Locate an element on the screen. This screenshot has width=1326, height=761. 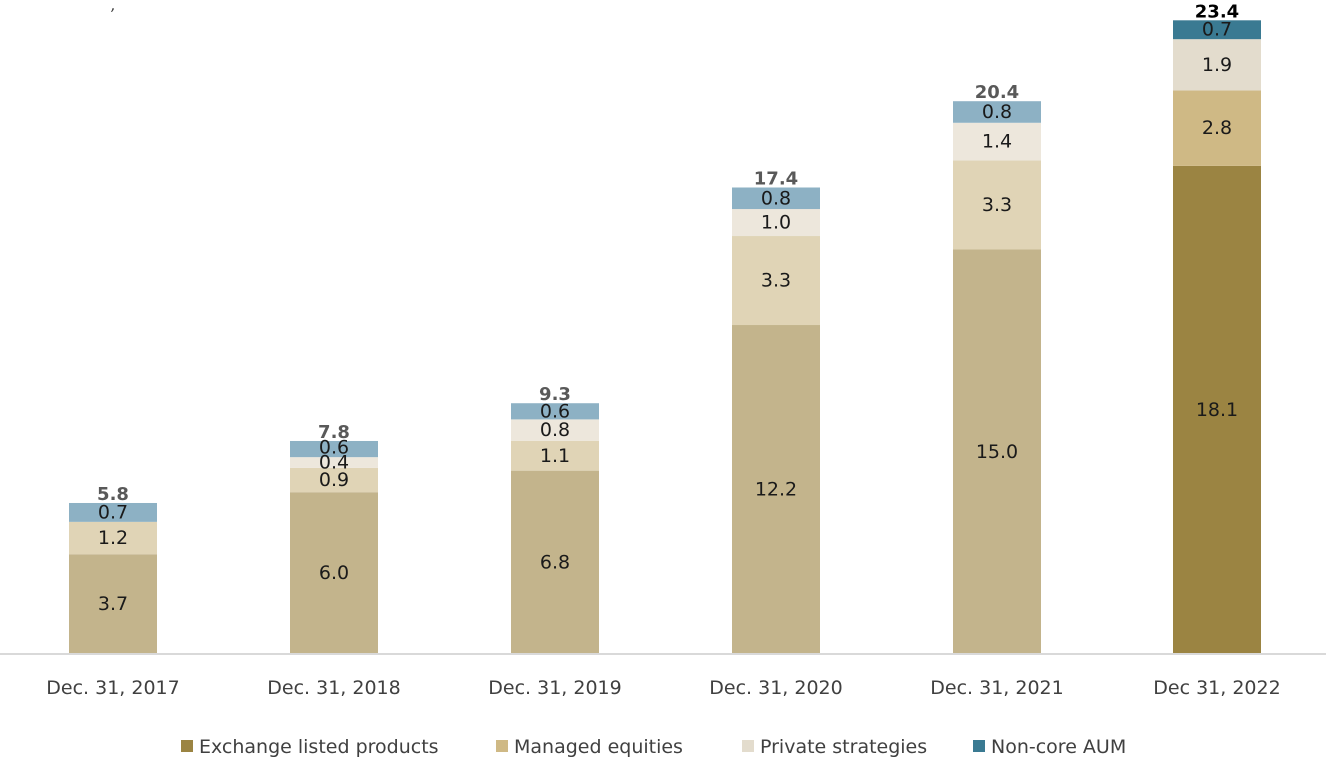
data-label-exchange-listed-products-3: 12.2 is located at coordinates (776, 490).